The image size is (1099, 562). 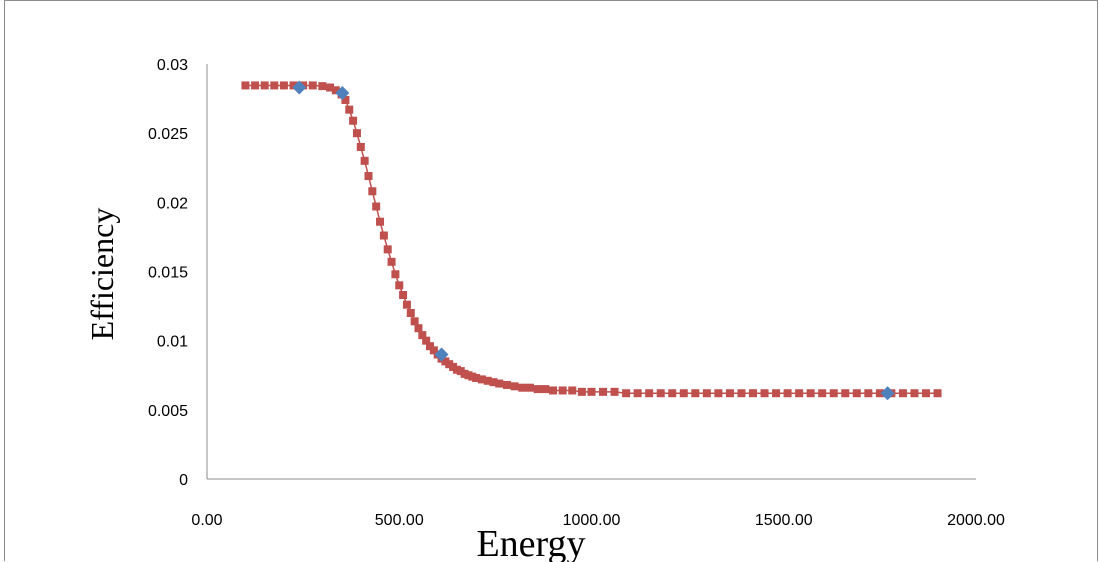 I want to click on x-tick-labels: 0.00 500.00 1000.00 1500.00 2000.00, so click(x=598, y=520).